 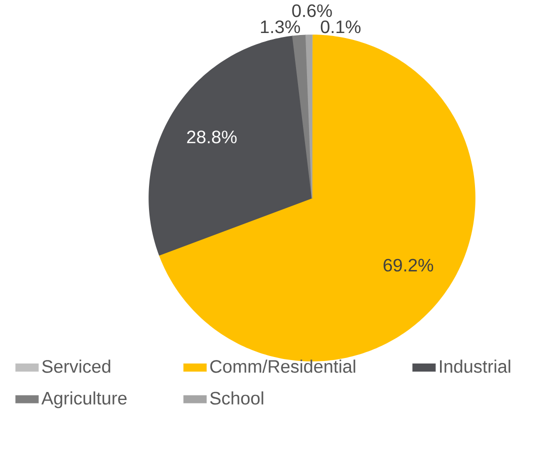 I want to click on data-label: 0.6%, so click(x=312, y=11).